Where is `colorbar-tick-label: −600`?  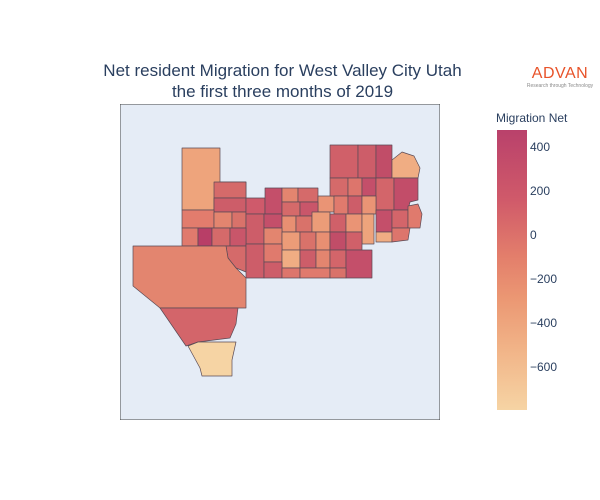 colorbar-tick-label: −600 is located at coordinates (544, 367).